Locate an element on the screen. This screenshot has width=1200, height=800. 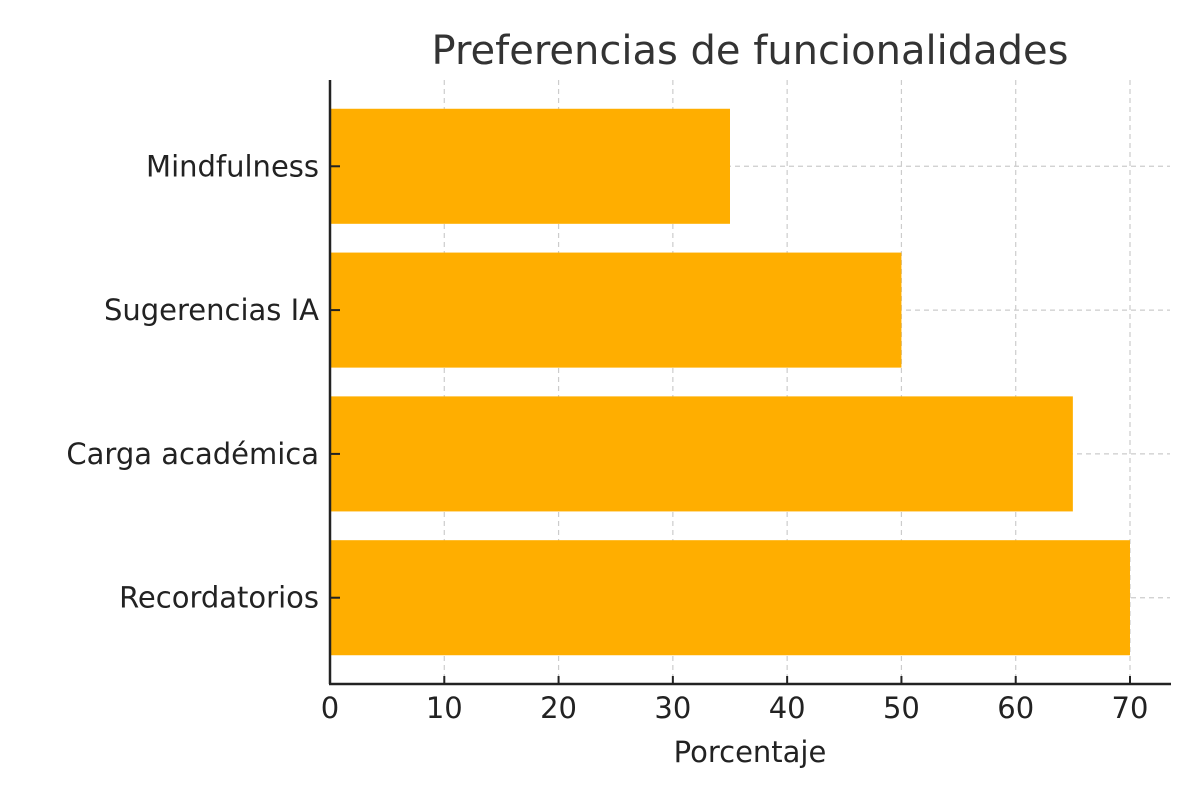
x-tick-label: 20 is located at coordinates (558, 708).